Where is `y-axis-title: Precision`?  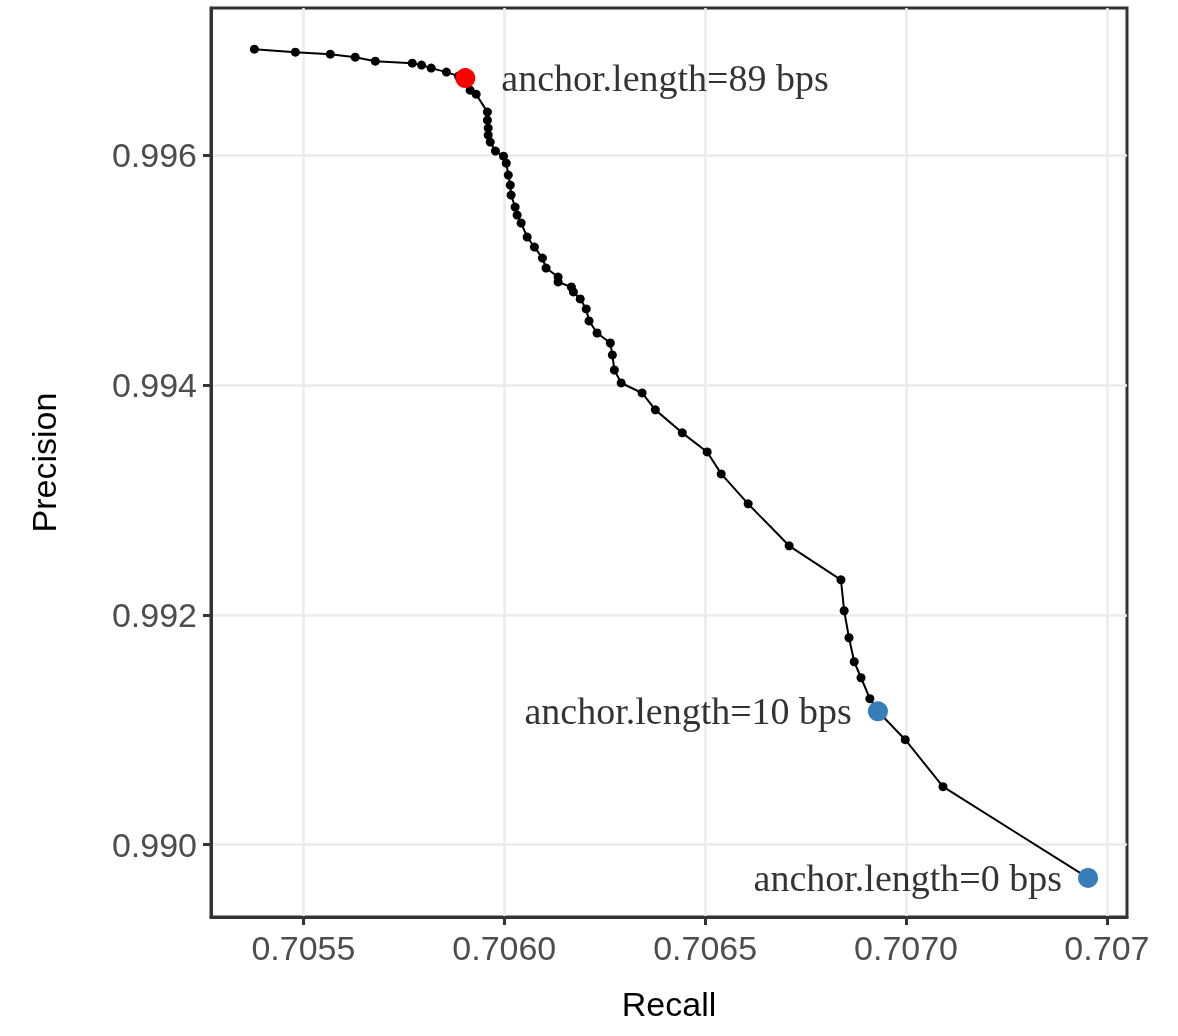
y-axis-title: Precision is located at coordinates (44, 462).